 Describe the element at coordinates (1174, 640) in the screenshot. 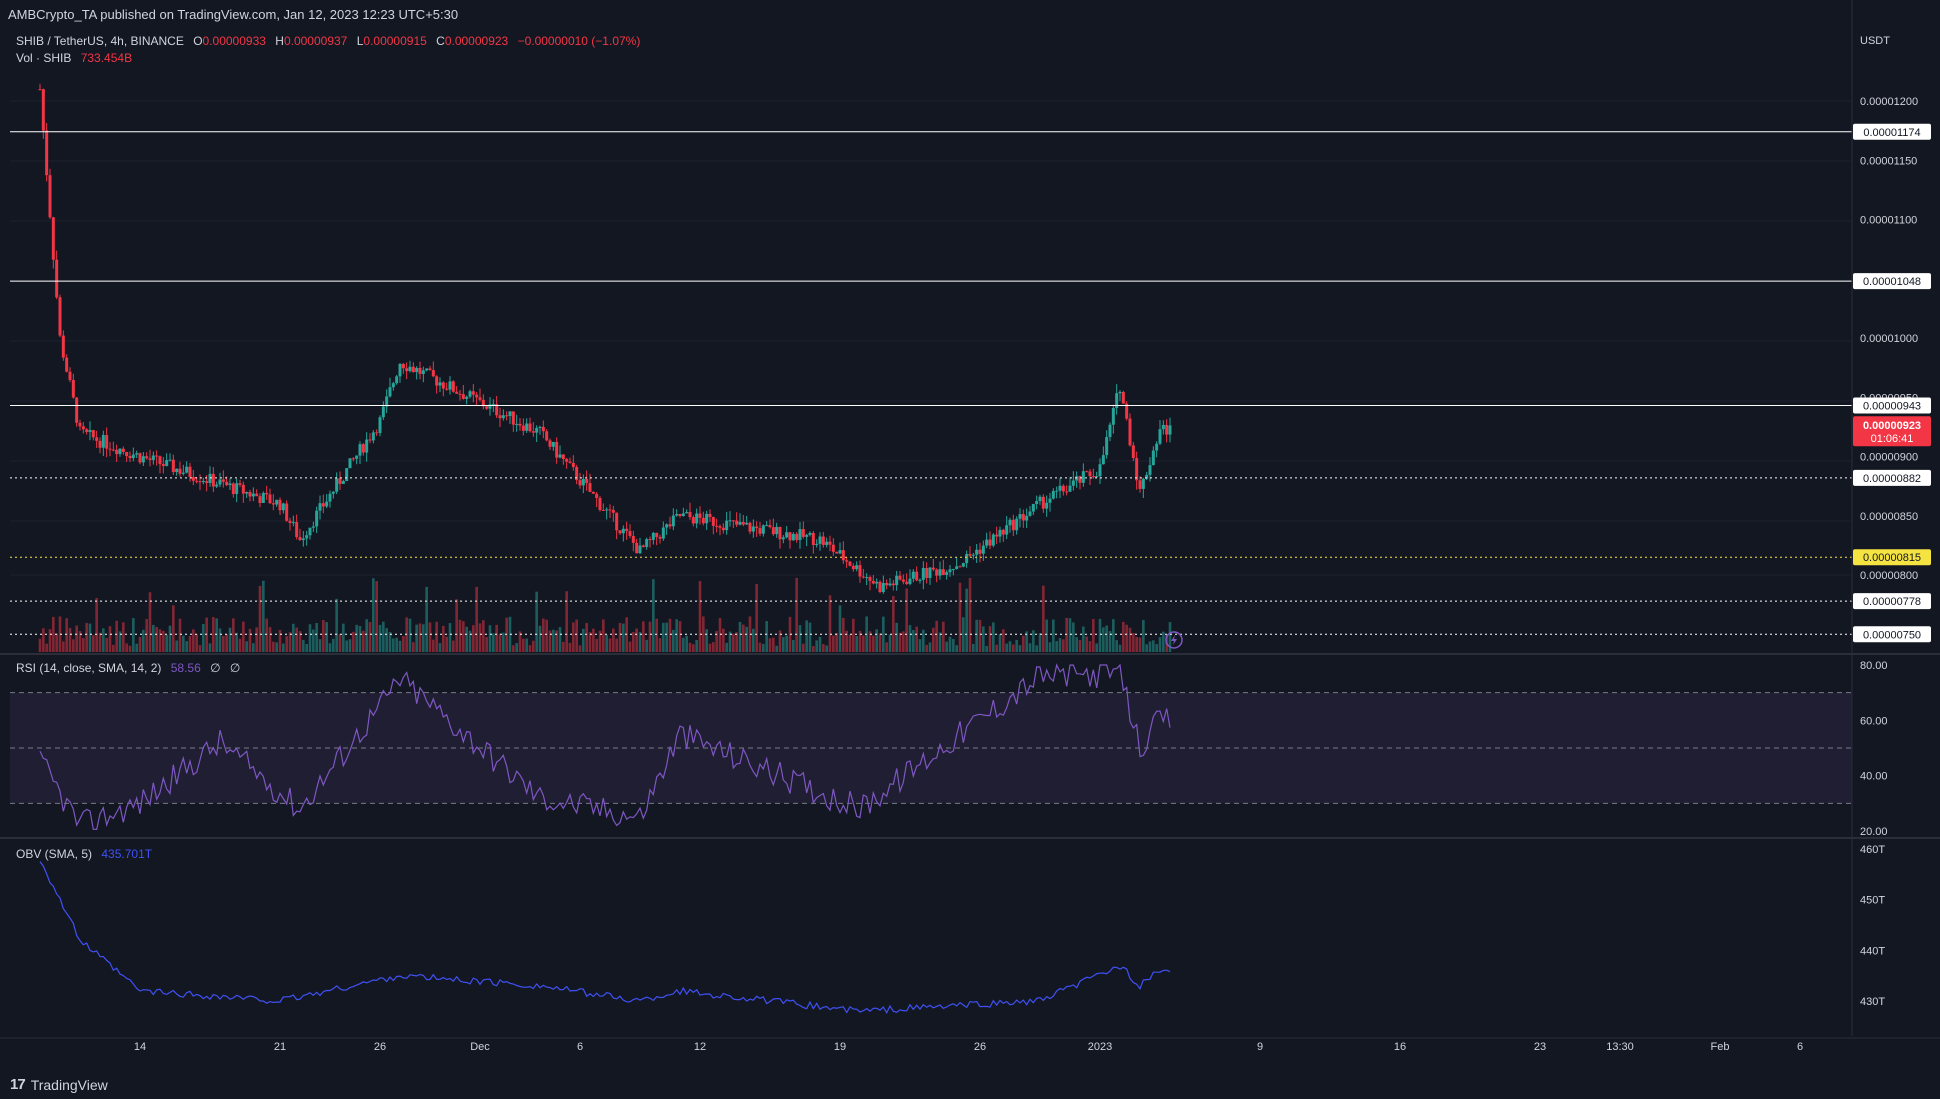

I see `lightning-icon` at that location.